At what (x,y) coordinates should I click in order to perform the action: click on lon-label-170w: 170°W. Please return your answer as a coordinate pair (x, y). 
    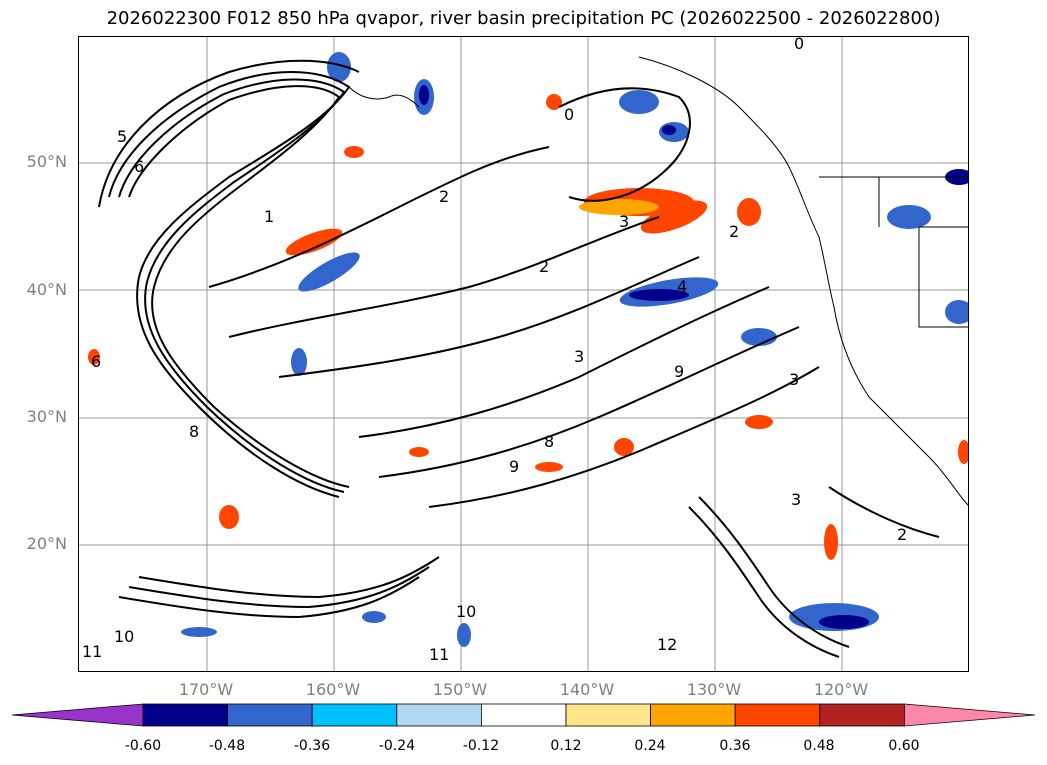
    Looking at the image, I should click on (206, 689).